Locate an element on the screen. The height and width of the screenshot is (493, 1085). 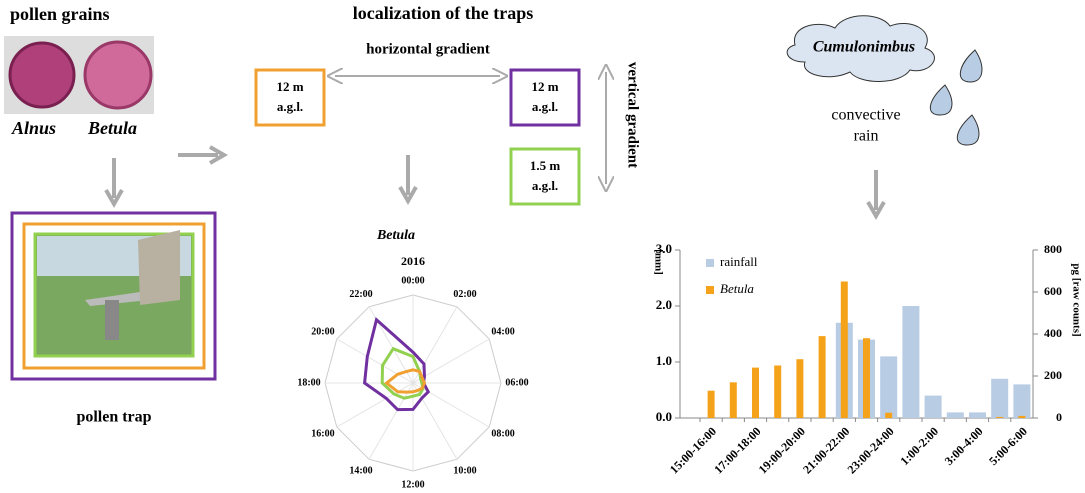
x-tick-label: 3:00-4:00 is located at coordinates (964, 446).